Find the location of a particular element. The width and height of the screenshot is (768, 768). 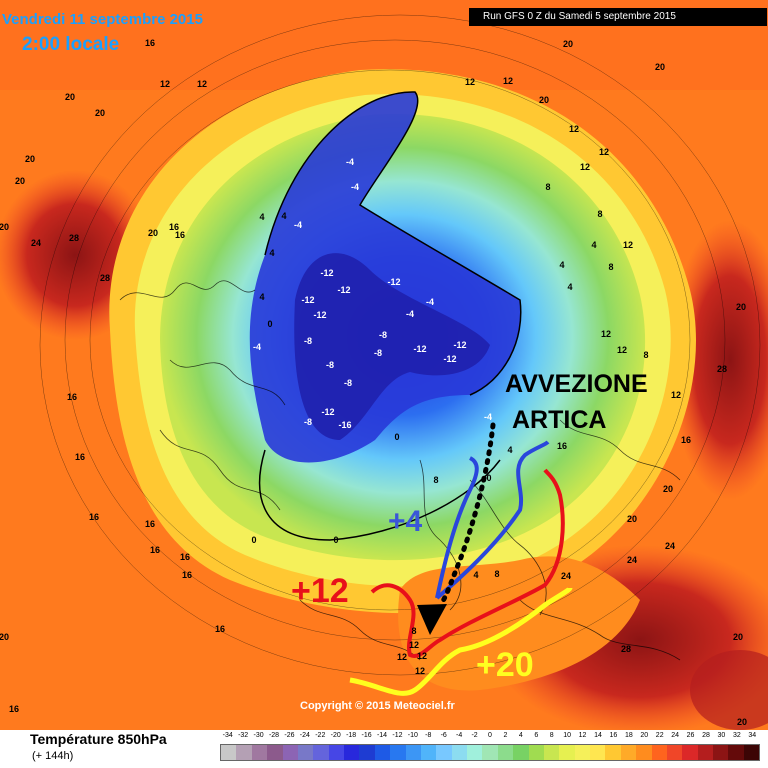

scale-tick-label: -18 is located at coordinates (351, 735).